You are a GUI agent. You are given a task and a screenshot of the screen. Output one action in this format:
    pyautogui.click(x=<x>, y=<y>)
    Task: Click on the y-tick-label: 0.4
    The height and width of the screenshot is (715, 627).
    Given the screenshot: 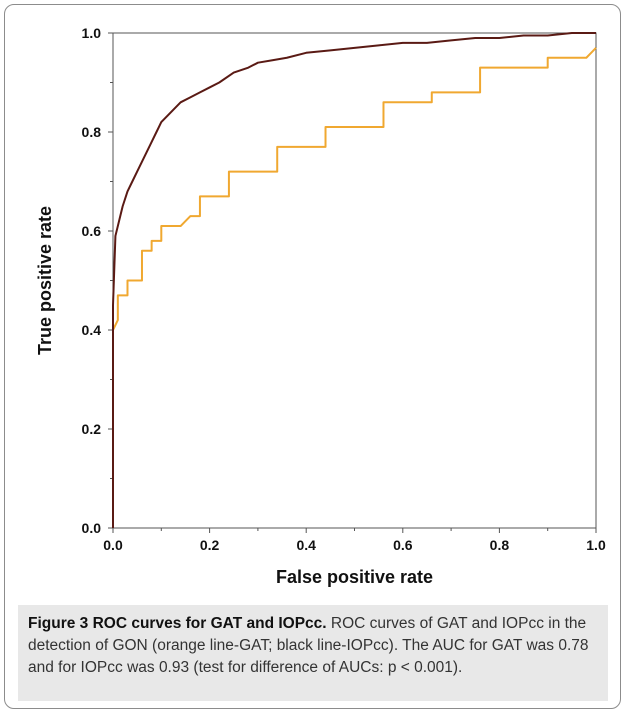 What is the action you would take?
    pyautogui.click(x=92, y=330)
    